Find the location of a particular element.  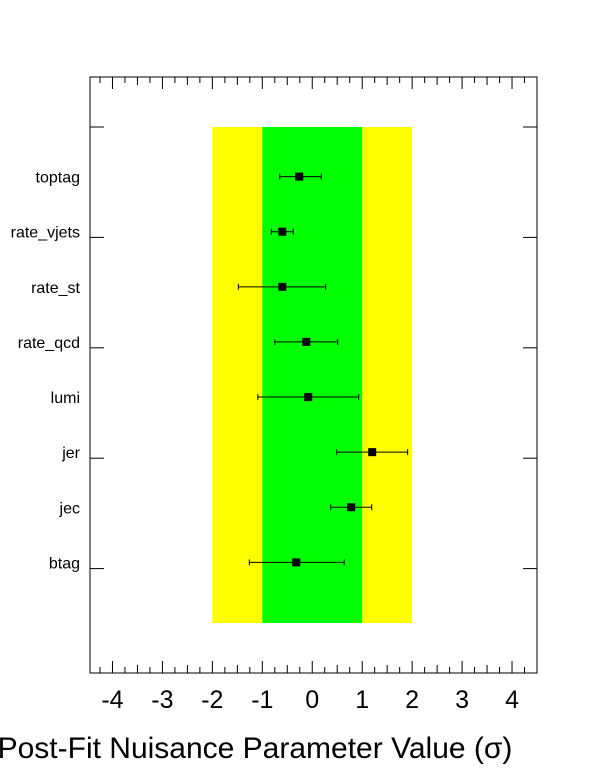

x-tick-label: -2 is located at coordinates (212, 700).